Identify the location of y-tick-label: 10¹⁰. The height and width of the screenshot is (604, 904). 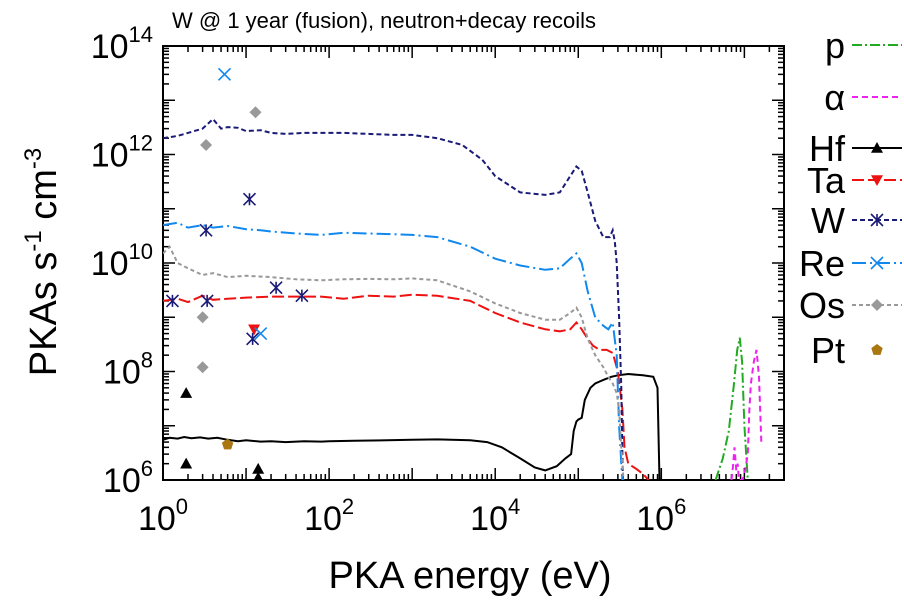
(122, 261).